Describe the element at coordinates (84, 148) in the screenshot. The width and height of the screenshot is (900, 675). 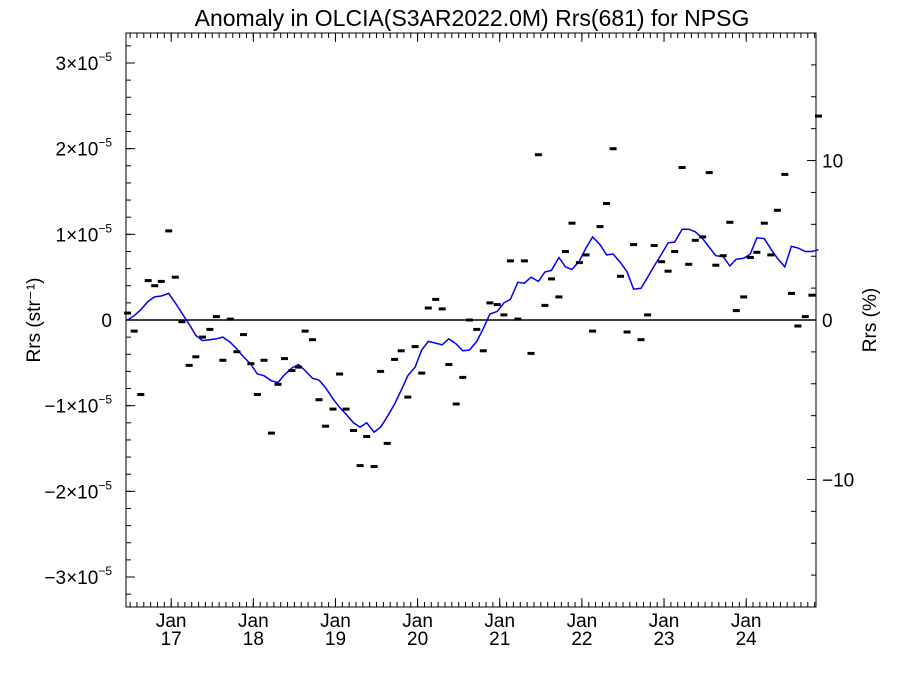
I see `y-tick-label: 2×10⁻⁵` at that location.